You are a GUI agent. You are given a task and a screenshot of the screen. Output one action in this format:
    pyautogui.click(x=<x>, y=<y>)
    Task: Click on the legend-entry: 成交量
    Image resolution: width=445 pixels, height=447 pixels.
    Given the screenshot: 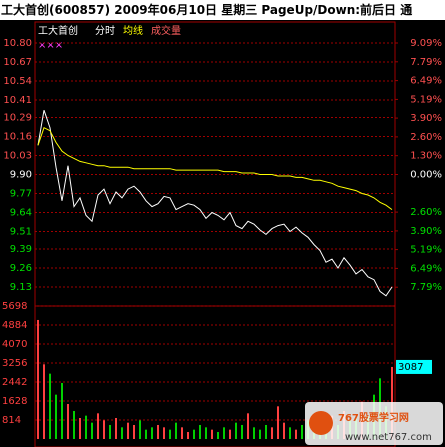 What is the action you would take?
    pyautogui.click(x=166, y=30)
    